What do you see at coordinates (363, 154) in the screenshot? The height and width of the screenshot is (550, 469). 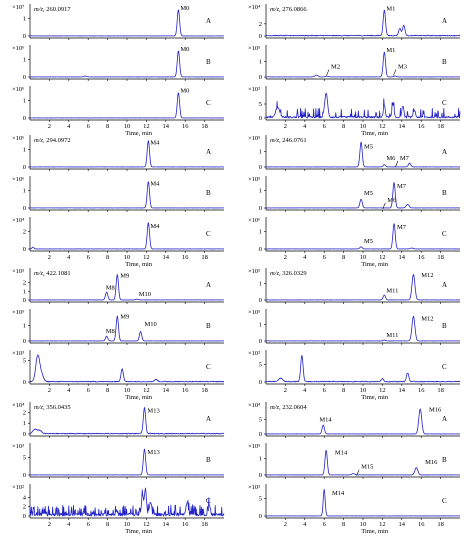 I see `chromatogram-trace` at bounding box center [363, 154].